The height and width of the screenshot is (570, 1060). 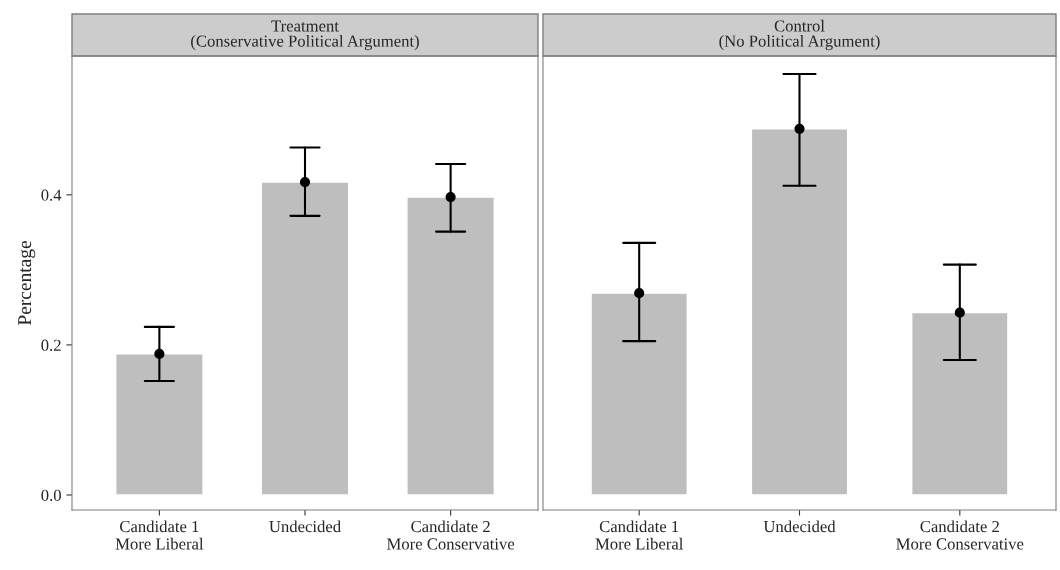 I want to click on chart-title: Treatment (Conservative Political Argument), so click(x=305, y=35).